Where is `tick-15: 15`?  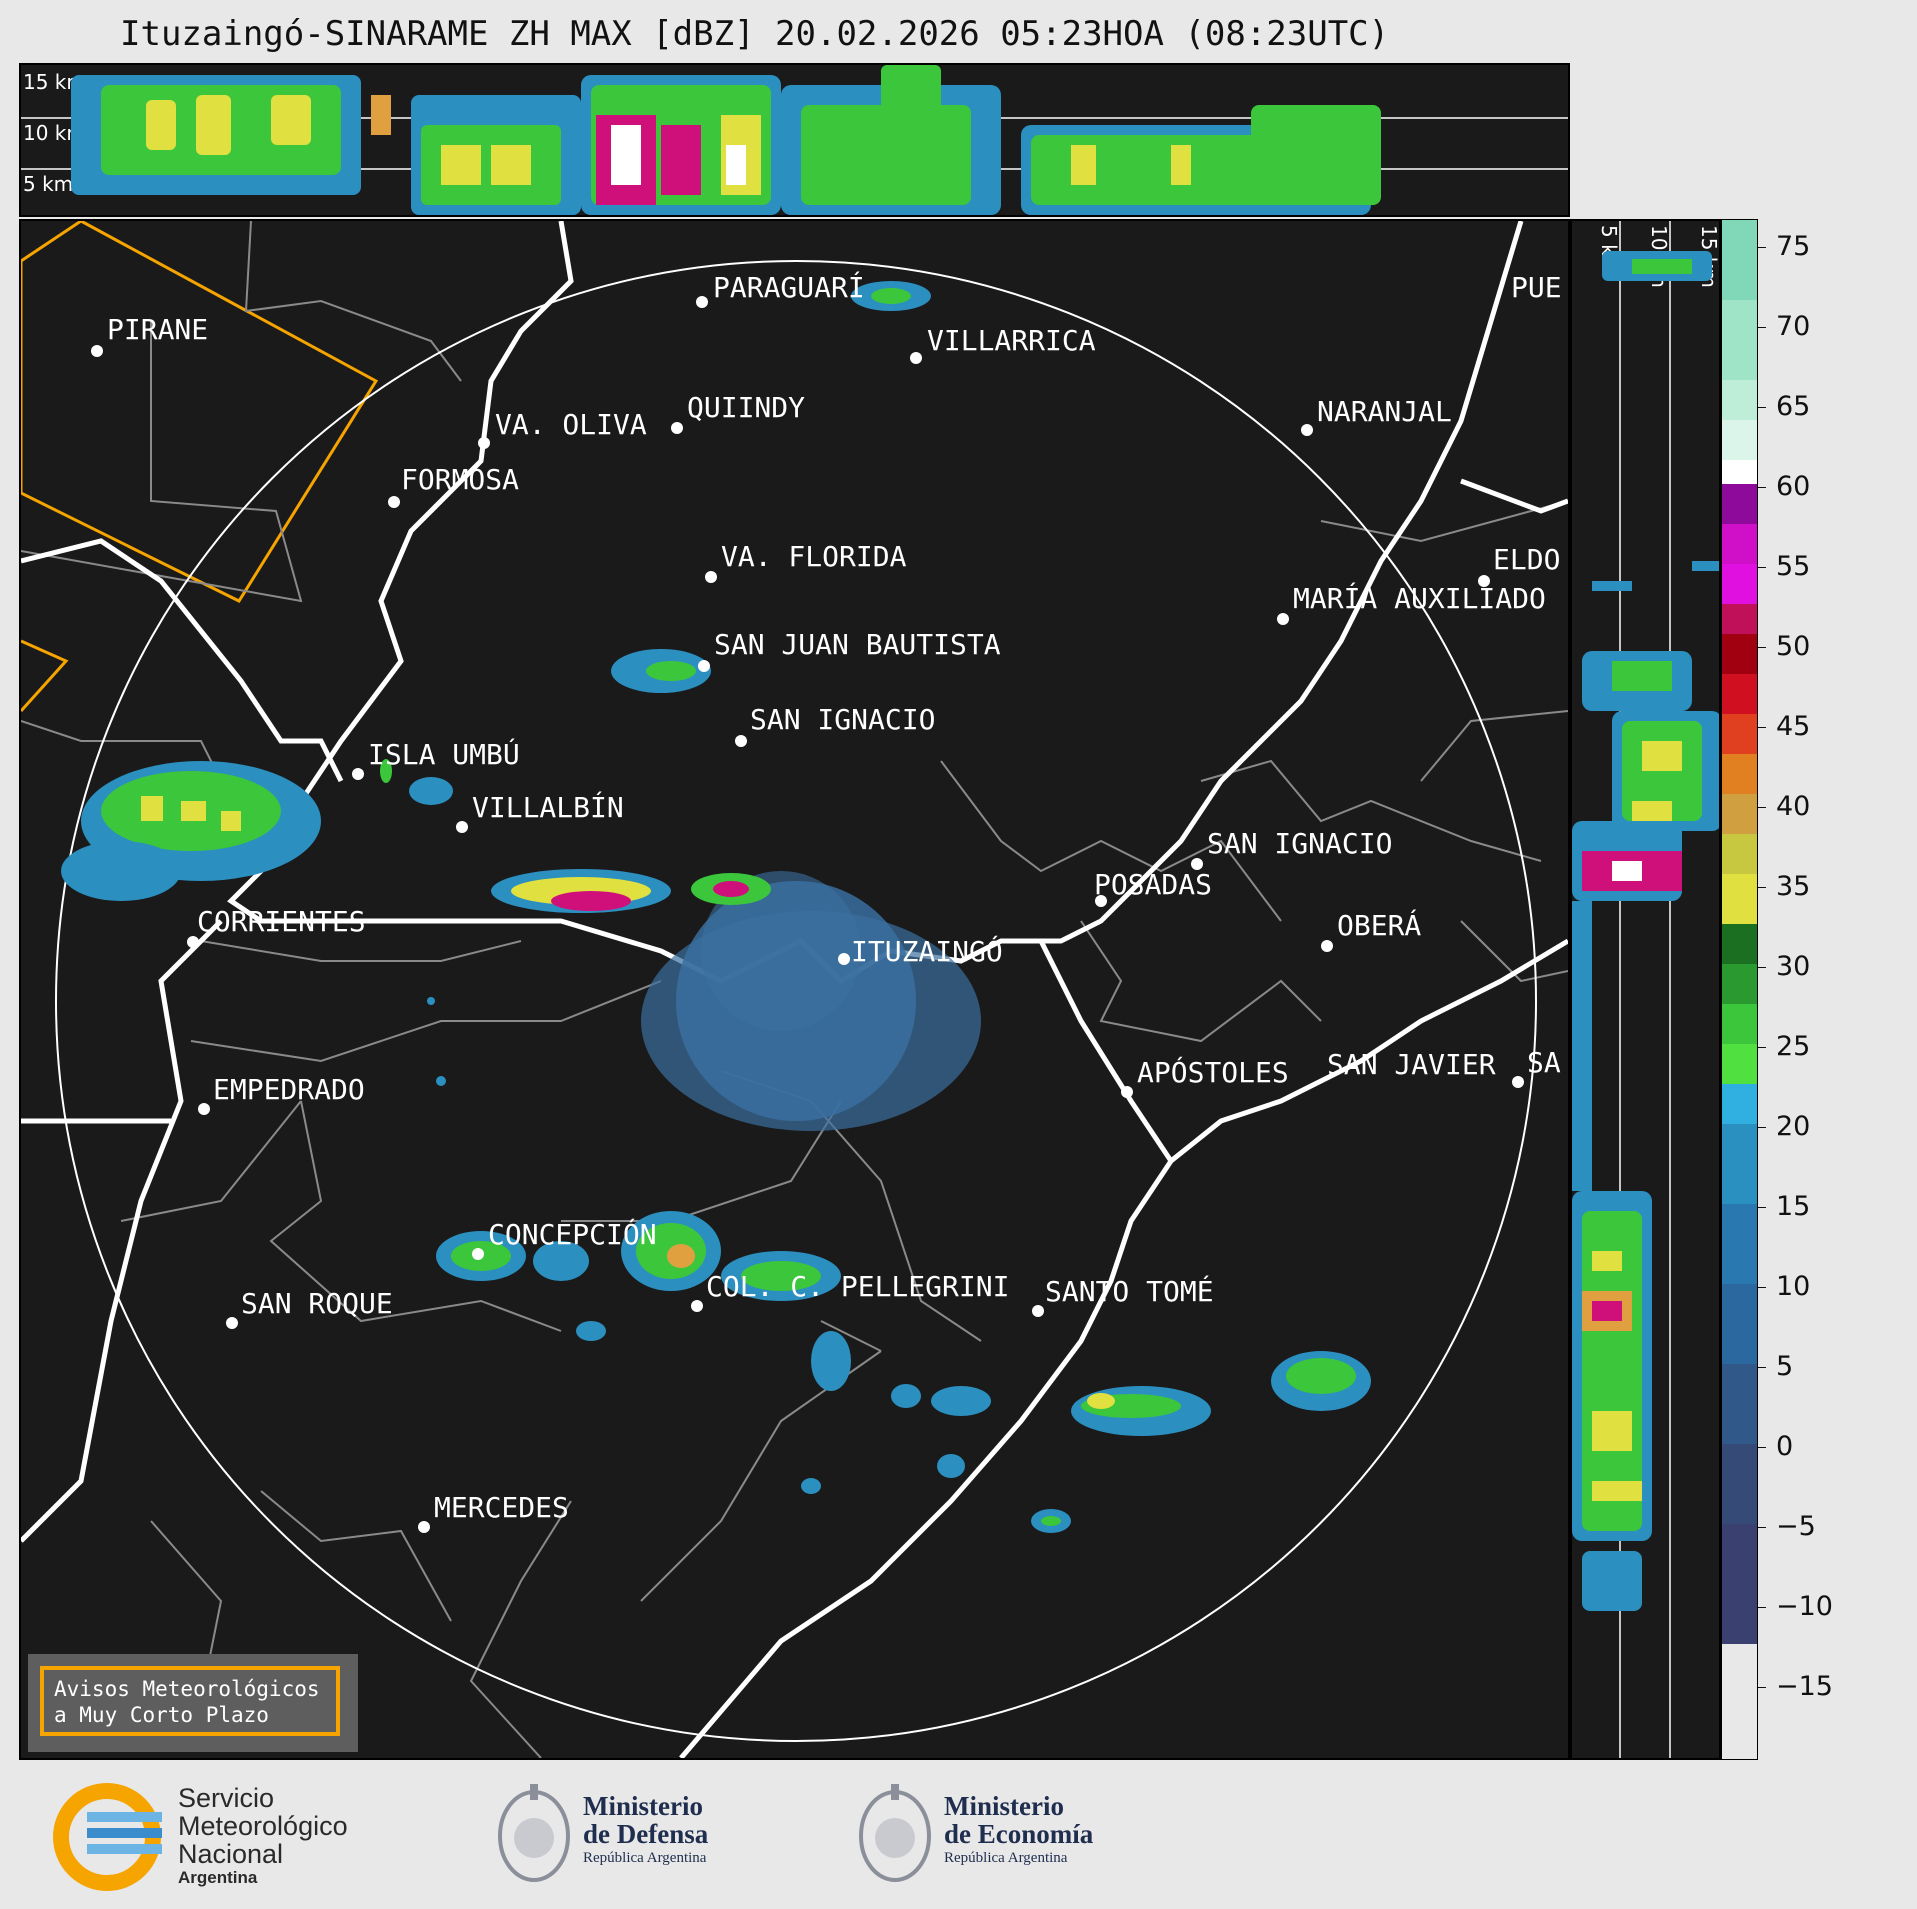
tick-15: 15 is located at coordinates (1784, 1206).